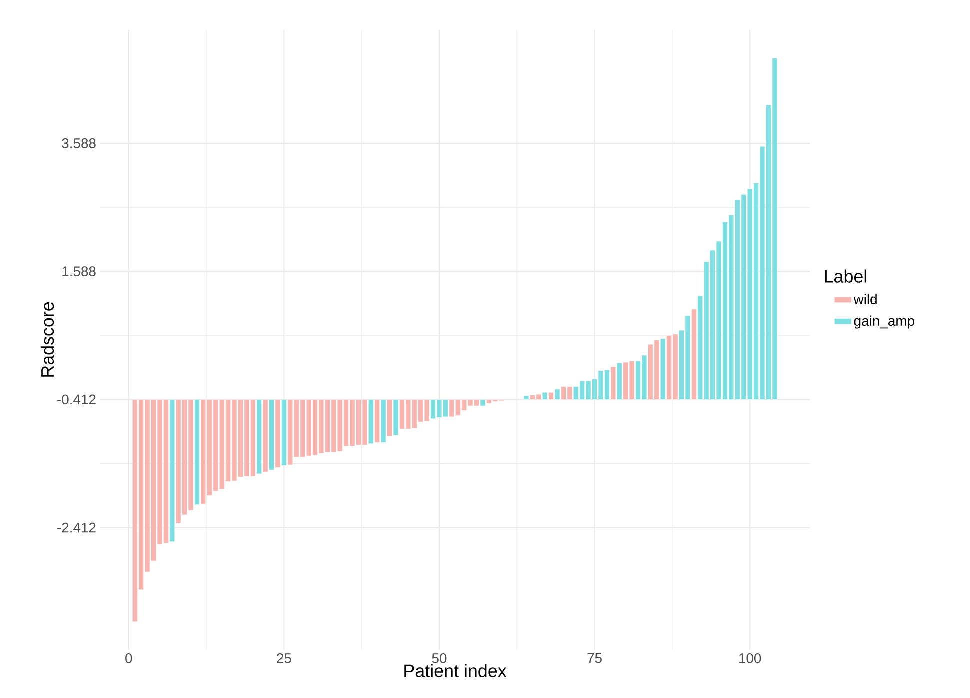 This screenshot has height=698, width=970. I want to click on y-tick-label: 1.588, so click(79, 271).